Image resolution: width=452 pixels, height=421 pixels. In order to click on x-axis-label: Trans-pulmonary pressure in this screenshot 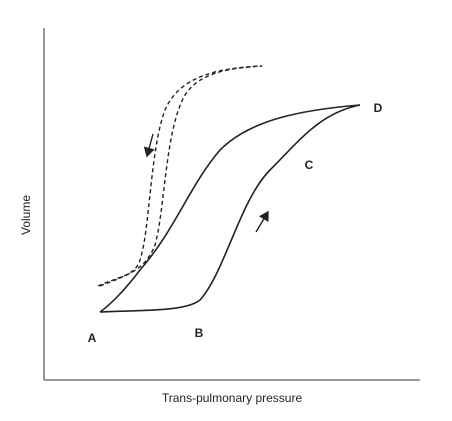, I will do `click(232, 398)`.